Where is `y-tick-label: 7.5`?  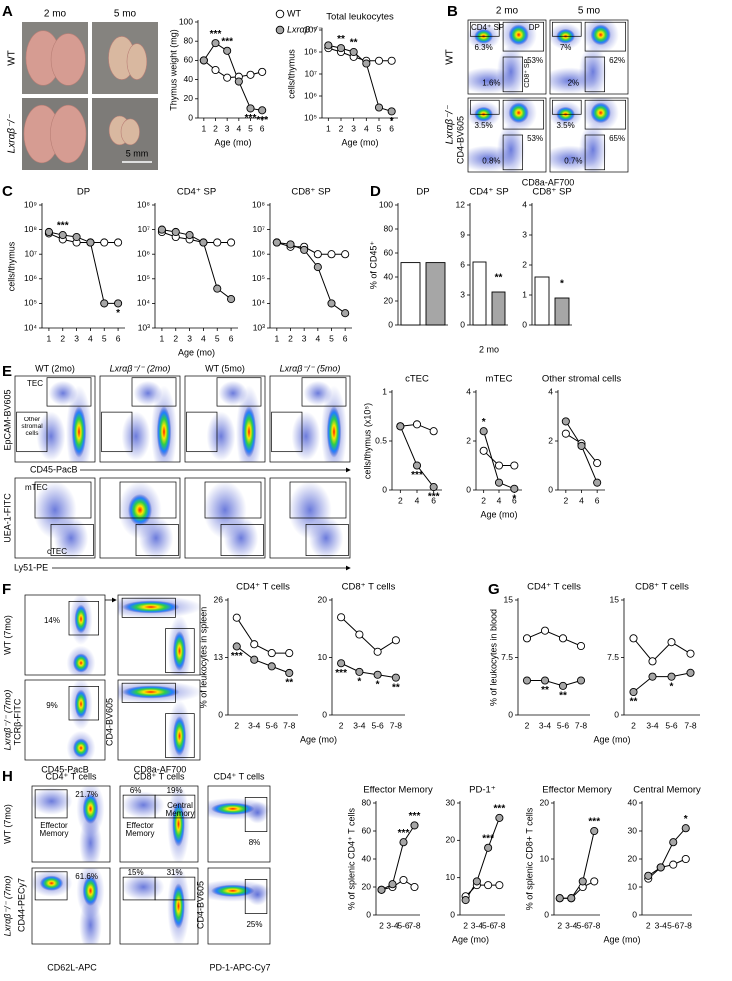 y-tick-label: 7.5 is located at coordinates (613, 657).